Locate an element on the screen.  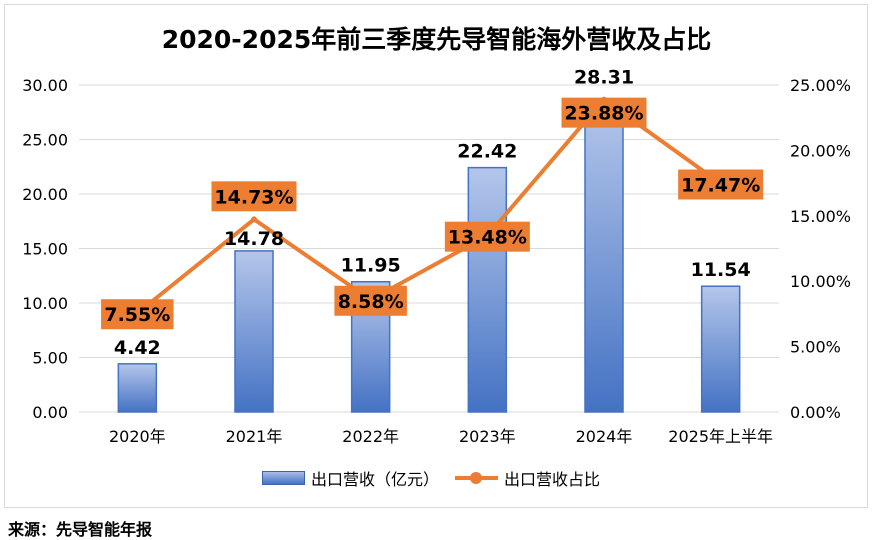
legend: 出口营收（亿元） 出口营收占比 is located at coordinates (431, 478).